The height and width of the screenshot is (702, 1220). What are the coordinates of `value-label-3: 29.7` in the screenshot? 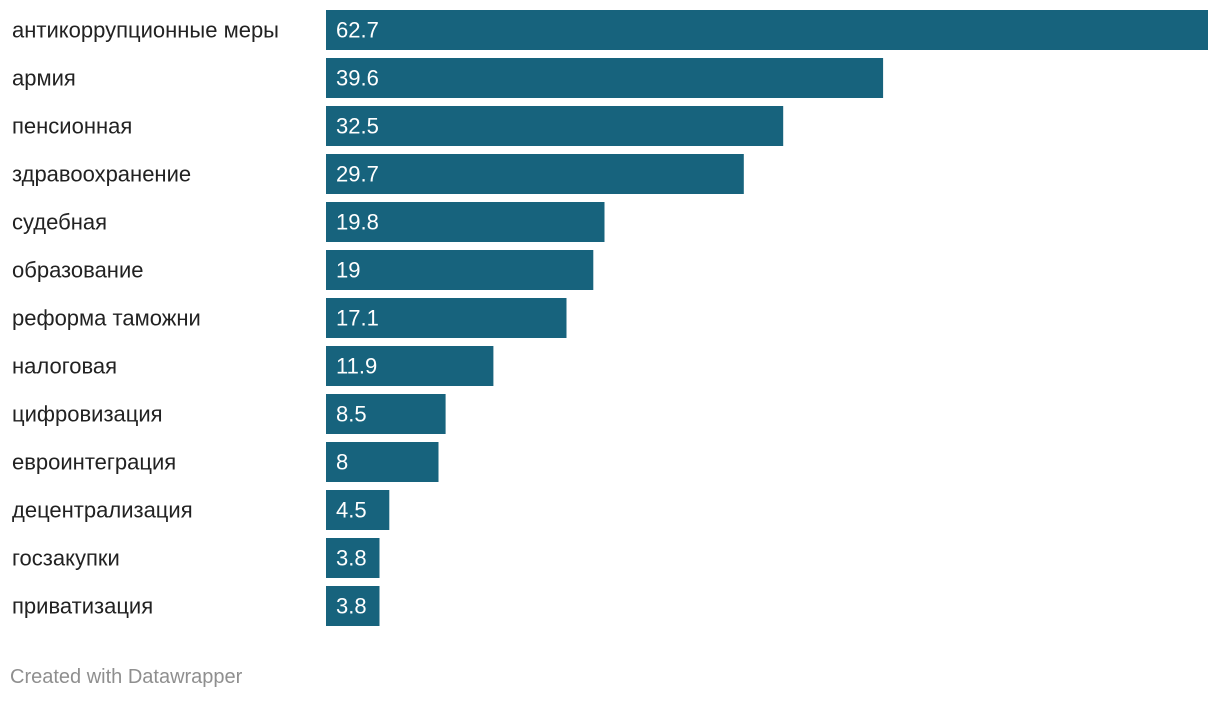 It's located at (357, 174).